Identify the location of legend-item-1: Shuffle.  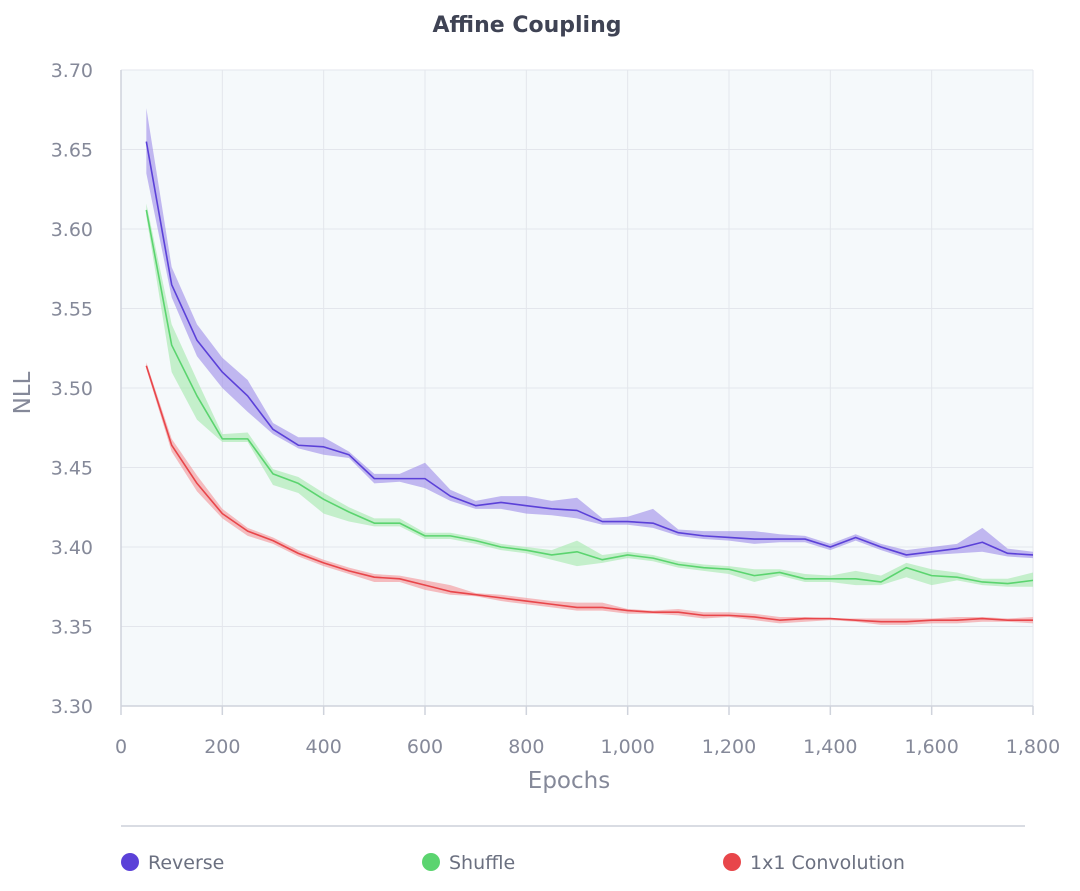
(468, 863).